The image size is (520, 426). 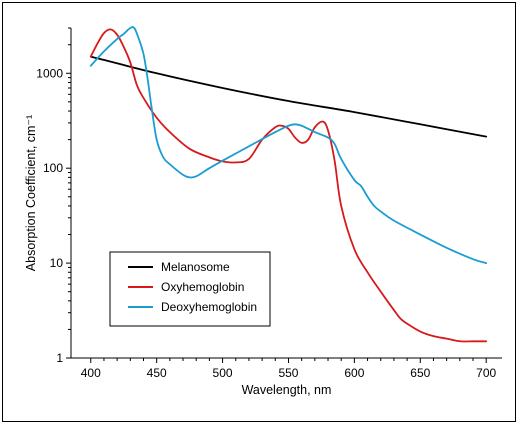 I want to click on x-tick-label: 450, so click(x=157, y=373).